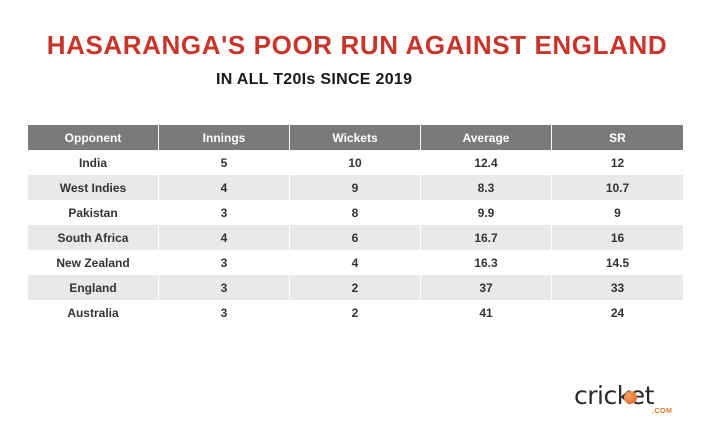  I want to click on cell-opponent: West Indies, so click(93, 187).